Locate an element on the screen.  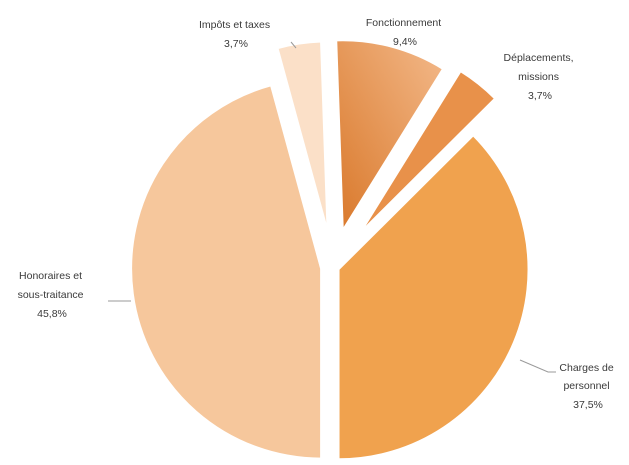
pie-slice-deplacements is located at coordinates (428, 151).